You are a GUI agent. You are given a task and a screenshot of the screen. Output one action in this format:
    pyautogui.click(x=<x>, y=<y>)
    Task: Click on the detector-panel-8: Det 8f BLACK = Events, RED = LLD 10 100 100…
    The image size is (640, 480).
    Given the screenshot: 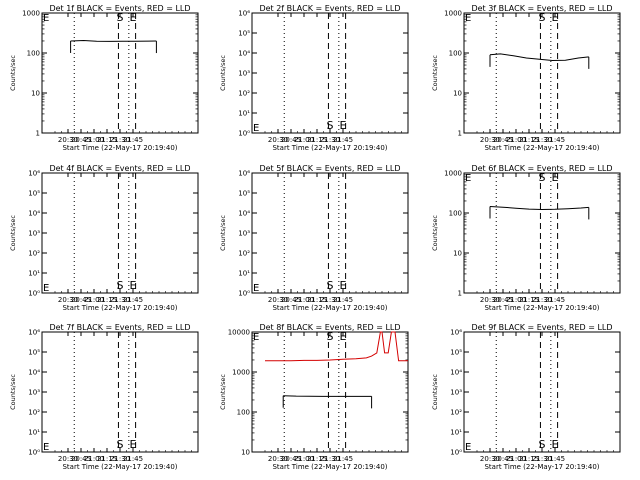 What is the action you would take?
    pyautogui.click(x=314, y=397)
    